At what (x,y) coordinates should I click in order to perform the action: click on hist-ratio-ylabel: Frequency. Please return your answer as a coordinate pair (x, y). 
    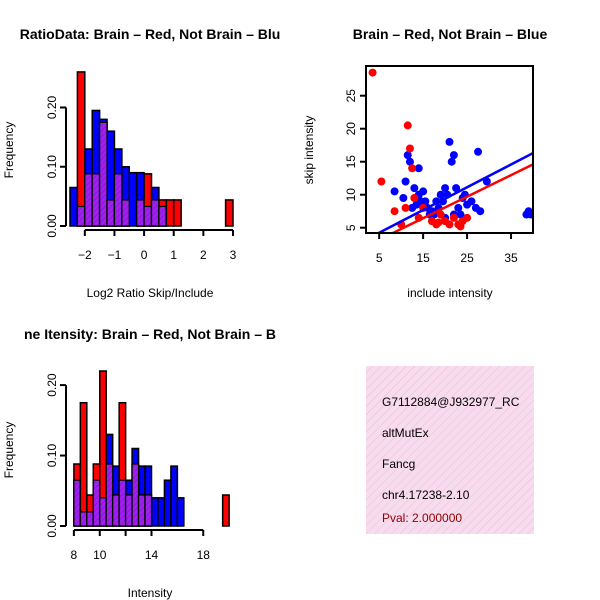
    Looking at the image, I should click on (9, 150).